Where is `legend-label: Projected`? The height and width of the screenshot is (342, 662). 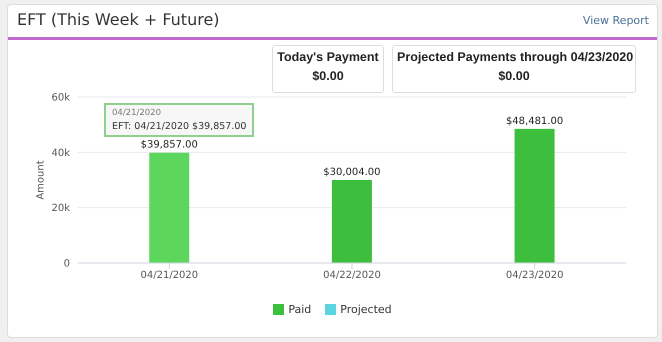 legend-label: Projected is located at coordinates (365, 309).